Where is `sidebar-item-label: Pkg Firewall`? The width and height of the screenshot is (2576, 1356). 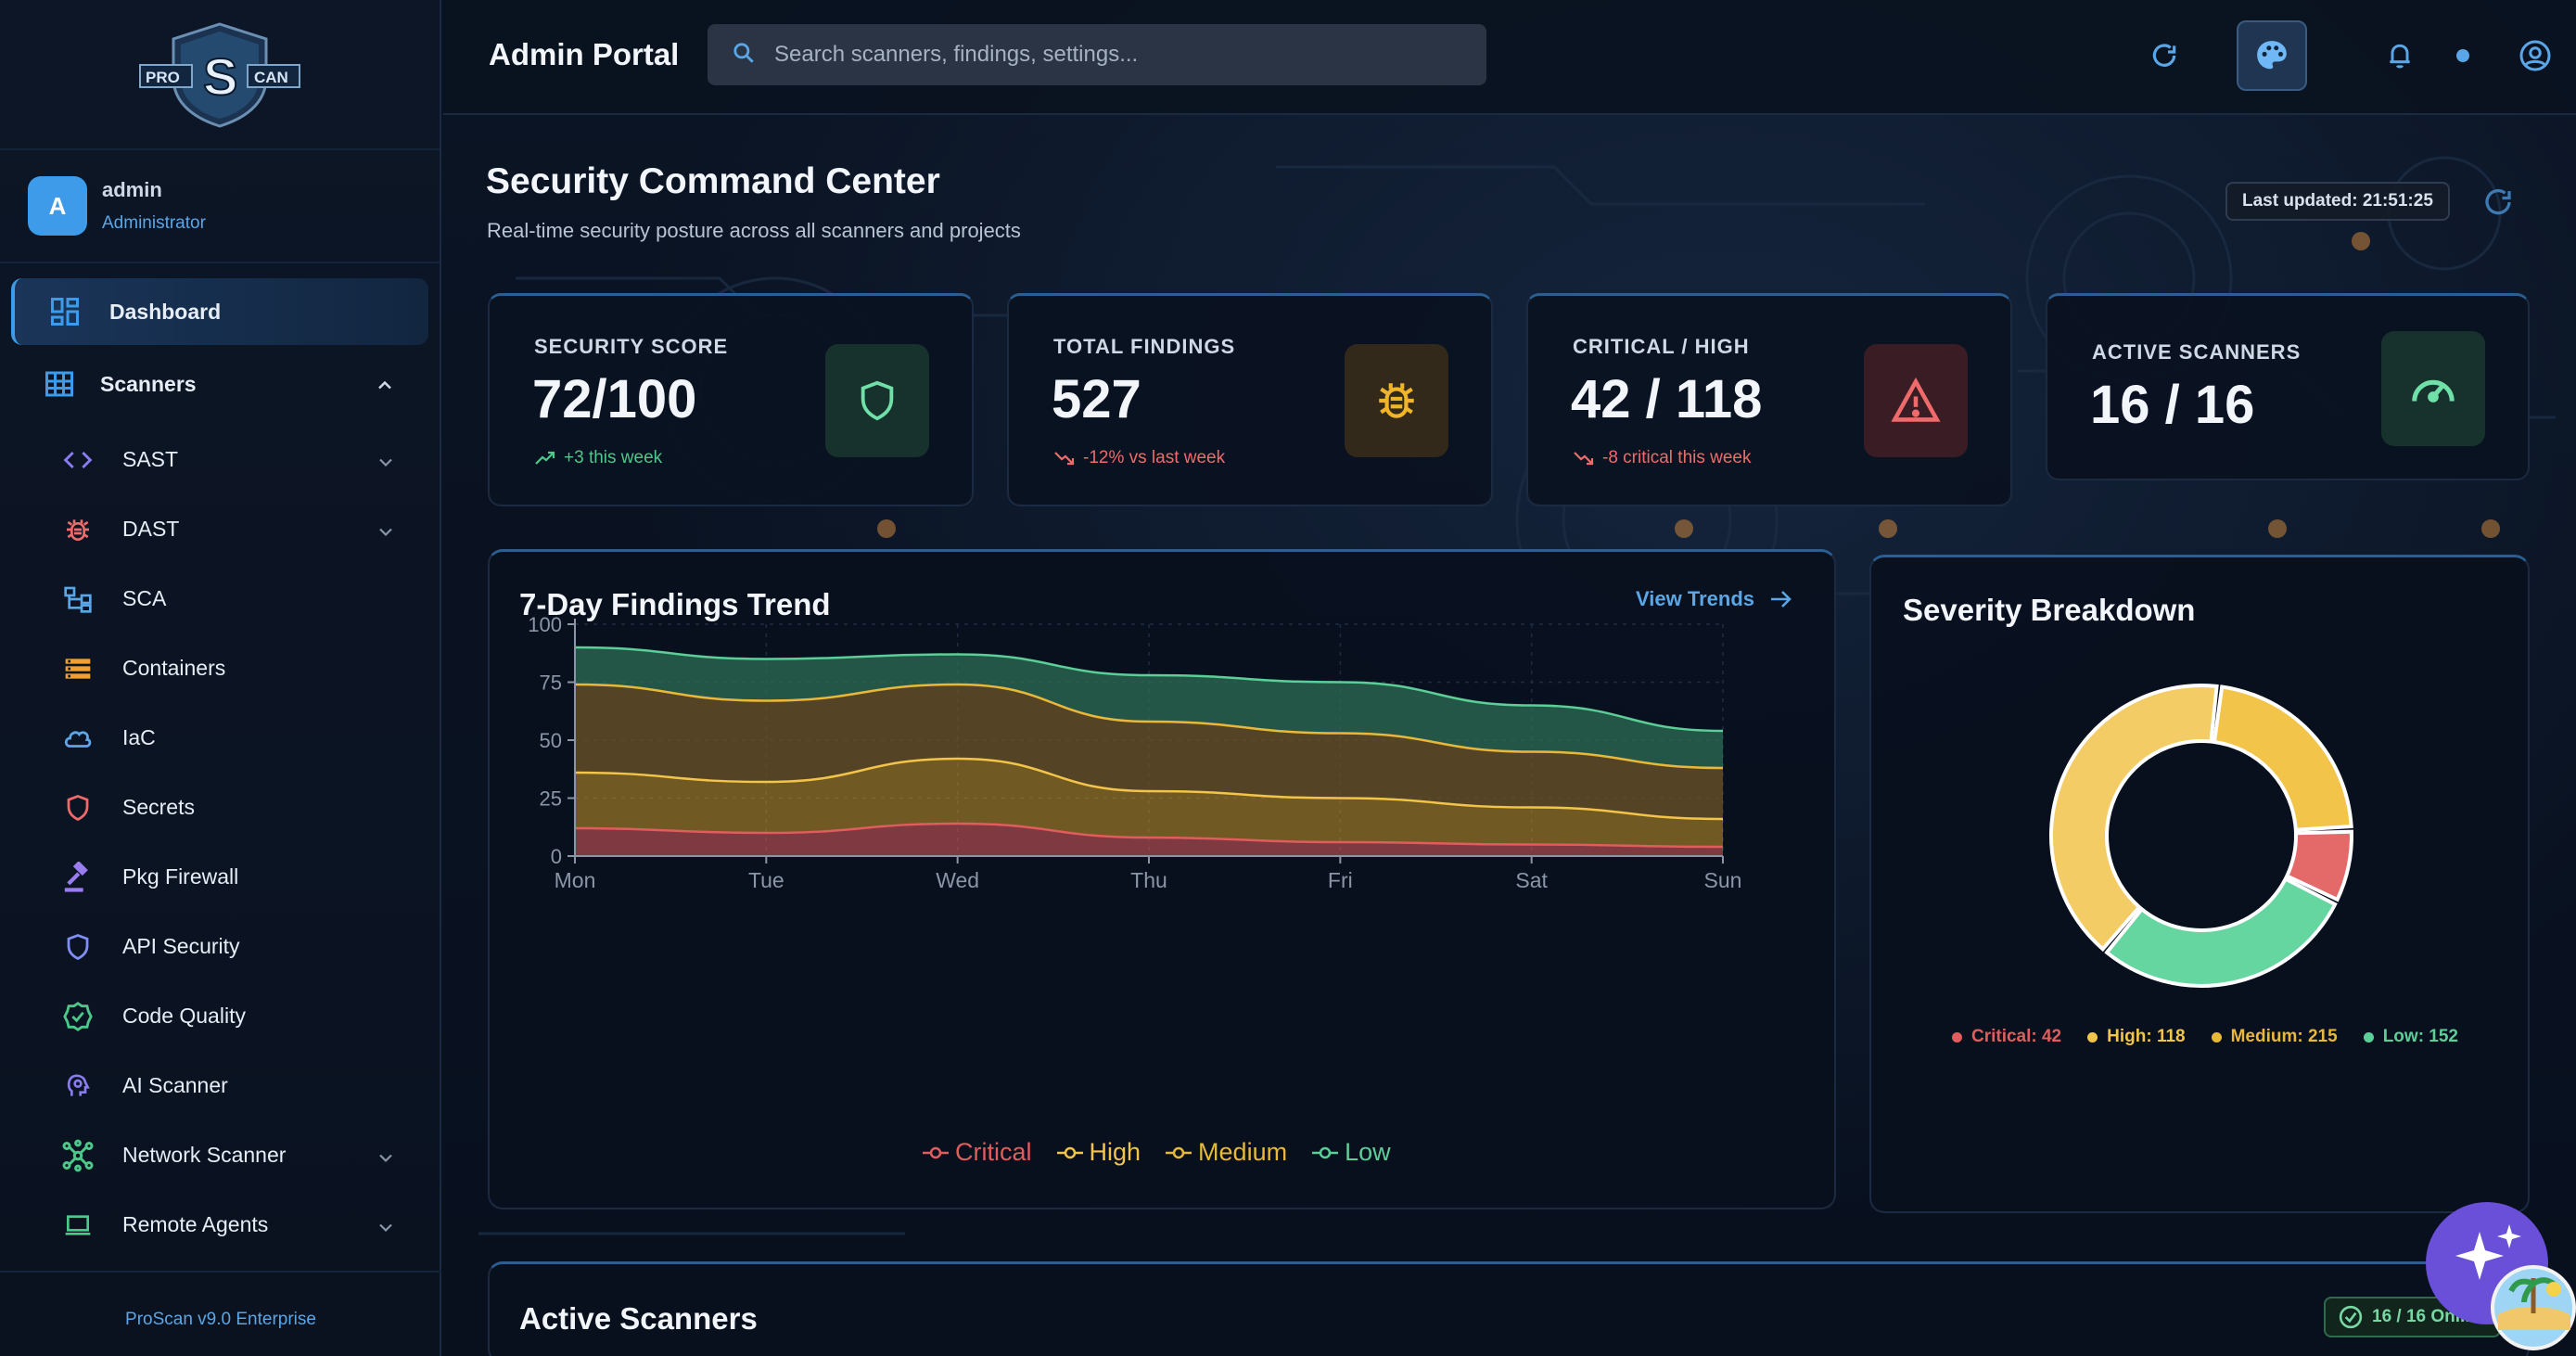 sidebar-item-label: Pkg Firewall is located at coordinates (181, 876).